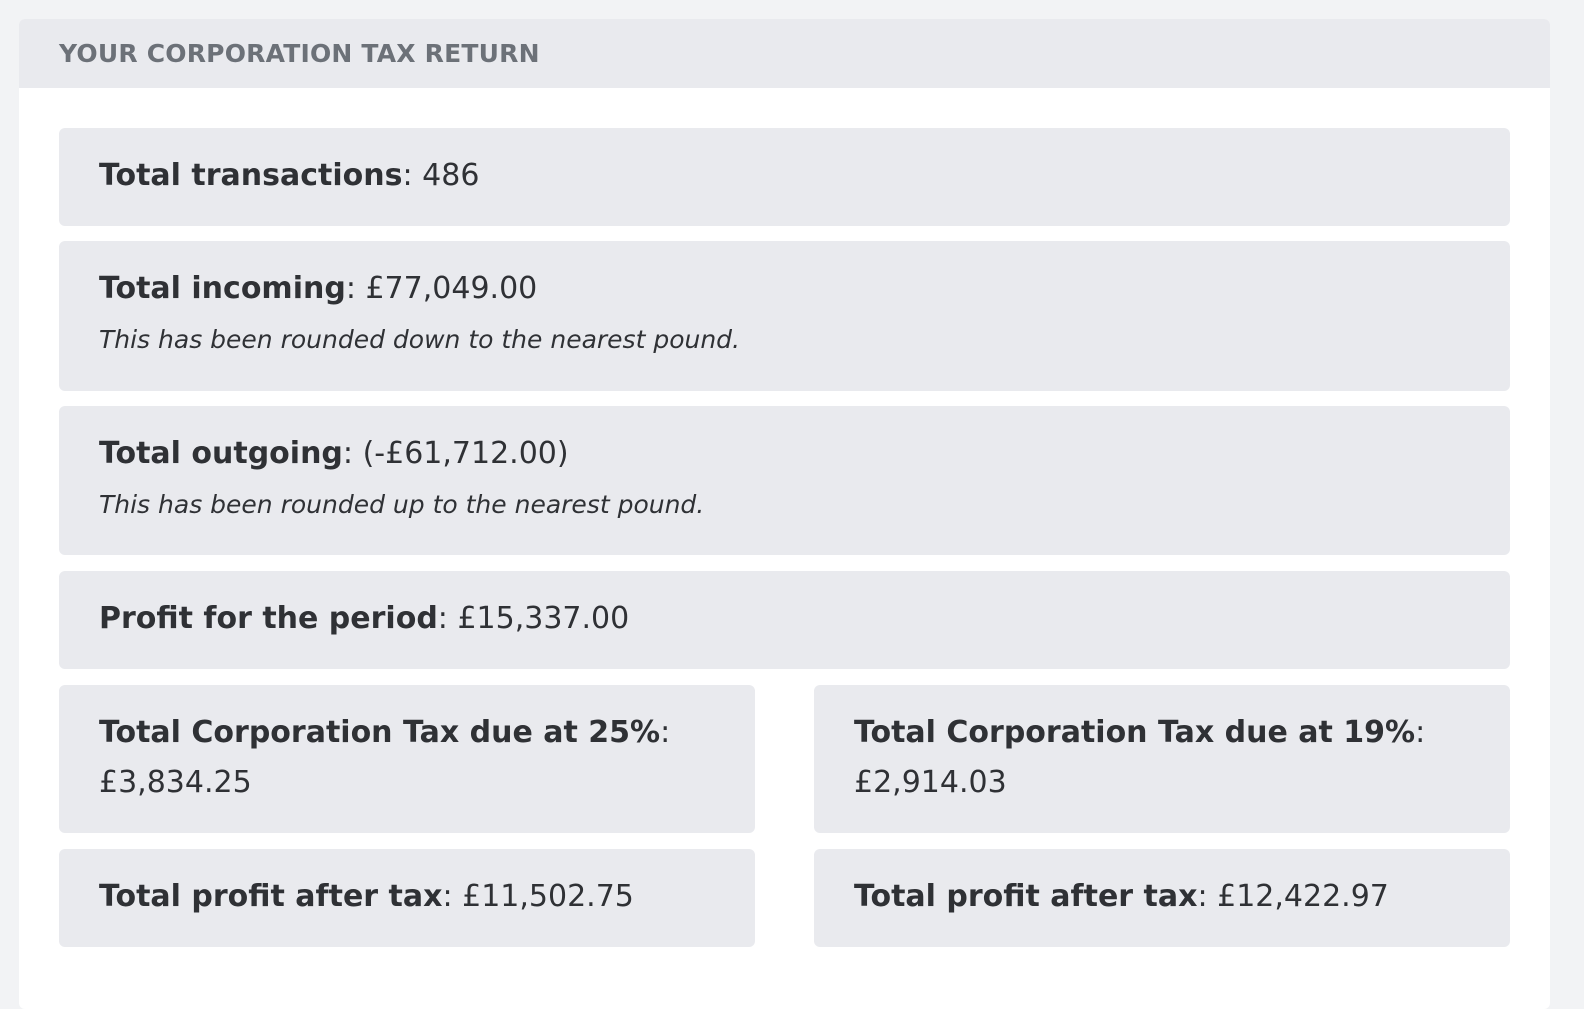  What do you see at coordinates (1303, 896) in the screenshot?
I see `after-tax-19-value: £12,422.97` at bounding box center [1303, 896].